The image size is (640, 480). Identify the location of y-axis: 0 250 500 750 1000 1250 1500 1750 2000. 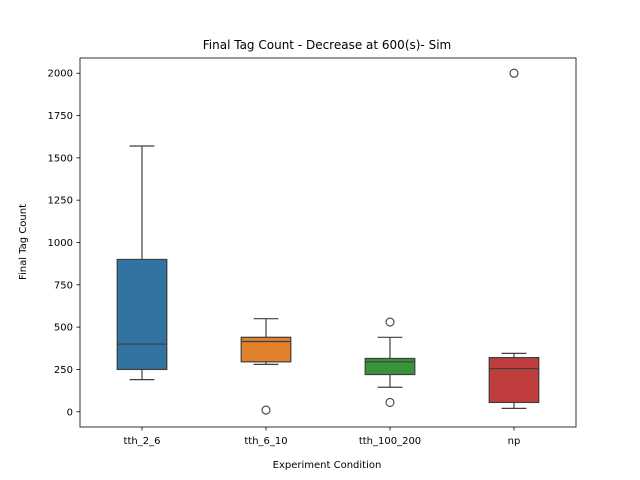
(64, 243).